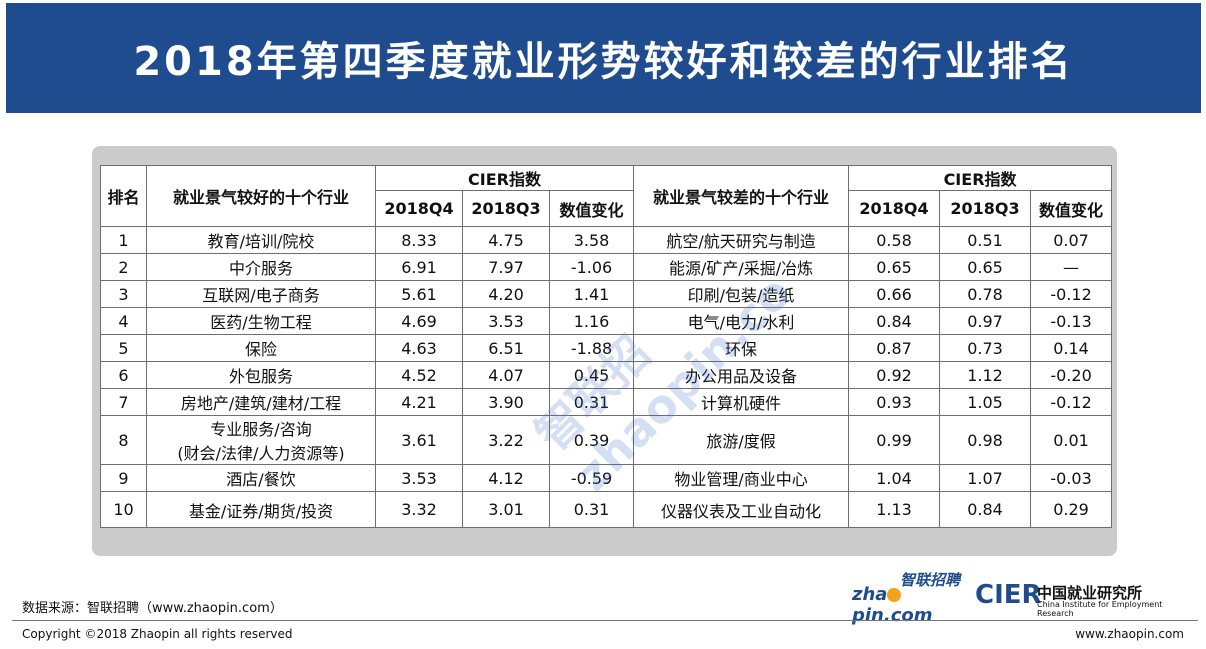 The image size is (1206, 649). What do you see at coordinates (741, 478) in the screenshot?
I see `bad-industry-cell: 物业管理/商业中心` at bounding box center [741, 478].